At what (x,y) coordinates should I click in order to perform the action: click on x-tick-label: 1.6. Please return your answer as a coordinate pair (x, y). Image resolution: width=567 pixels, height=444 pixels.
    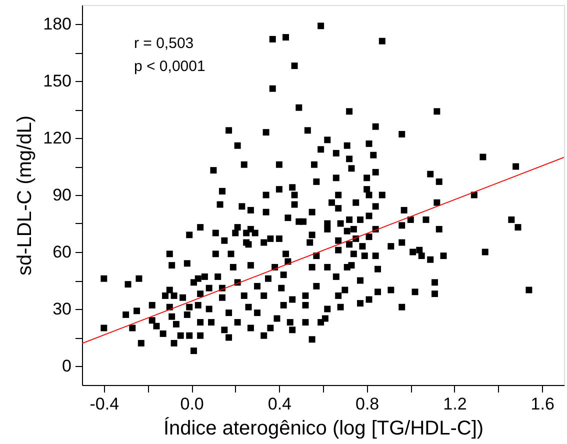
    Looking at the image, I should click on (542, 404).